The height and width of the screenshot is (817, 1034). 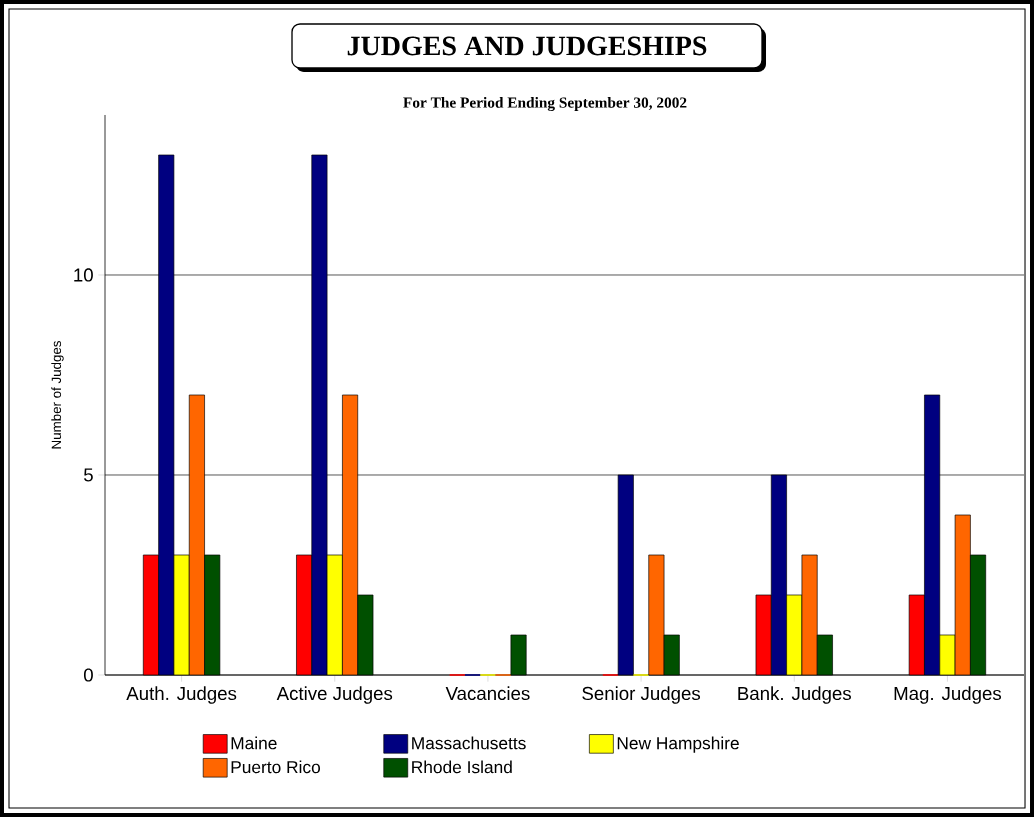 I want to click on legend-label: Massachusetts, so click(x=469, y=743).